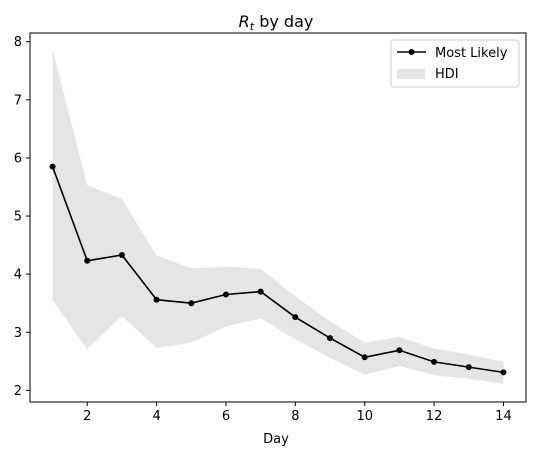 Image resolution: width=534 pixels, height=461 pixels. Describe the element at coordinates (18, 275) in the screenshot. I see `y-tick-label: 4` at that location.